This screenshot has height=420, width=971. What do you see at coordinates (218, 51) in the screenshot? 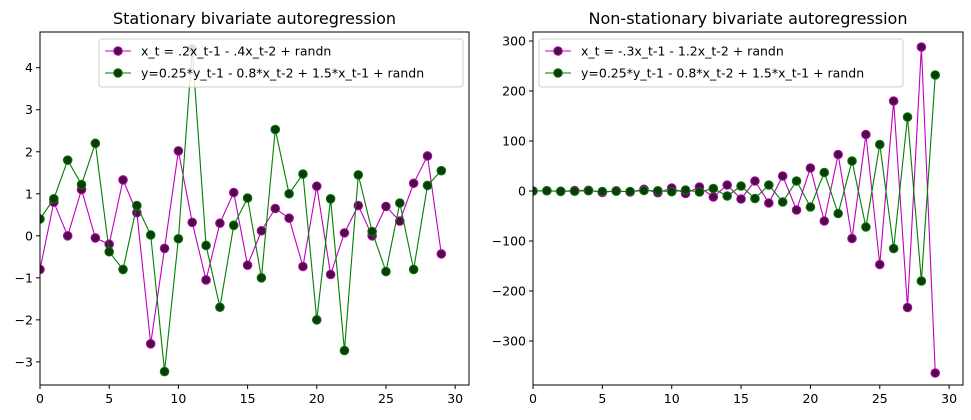
I see `legend-entry: x_t = .2x_t-1 - .4x_t-2 + randn` at bounding box center [218, 51].